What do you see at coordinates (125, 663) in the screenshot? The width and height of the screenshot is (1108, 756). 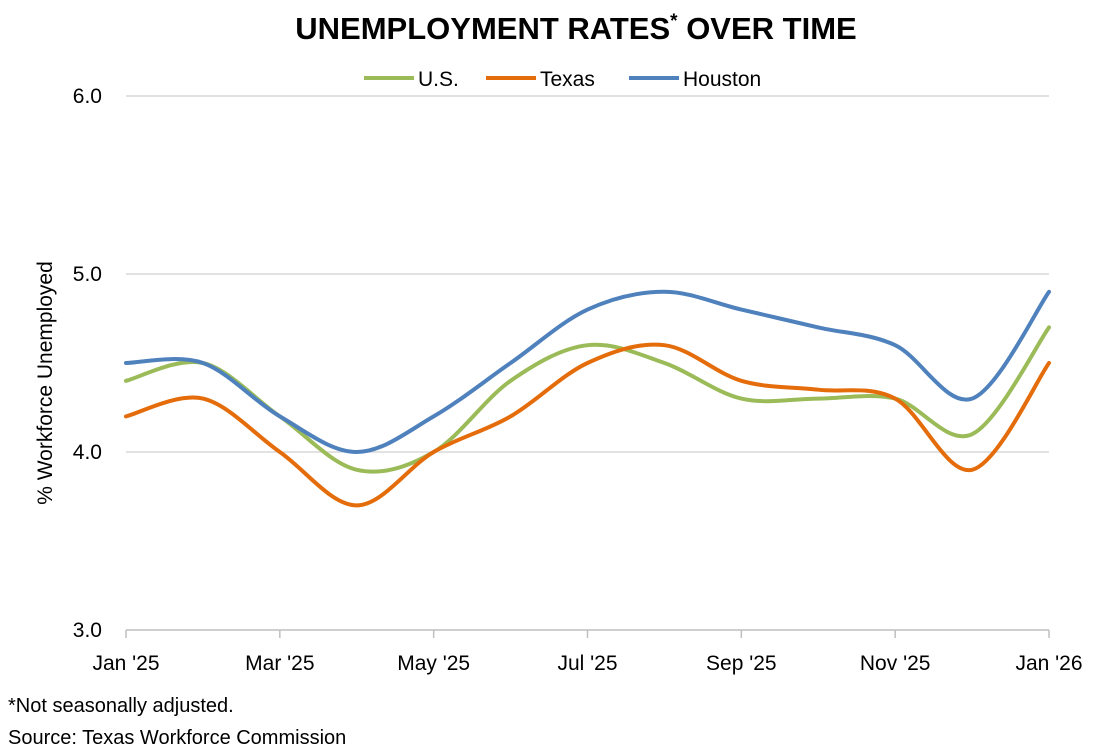 I see `x-tick-label: Jan '25` at bounding box center [125, 663].